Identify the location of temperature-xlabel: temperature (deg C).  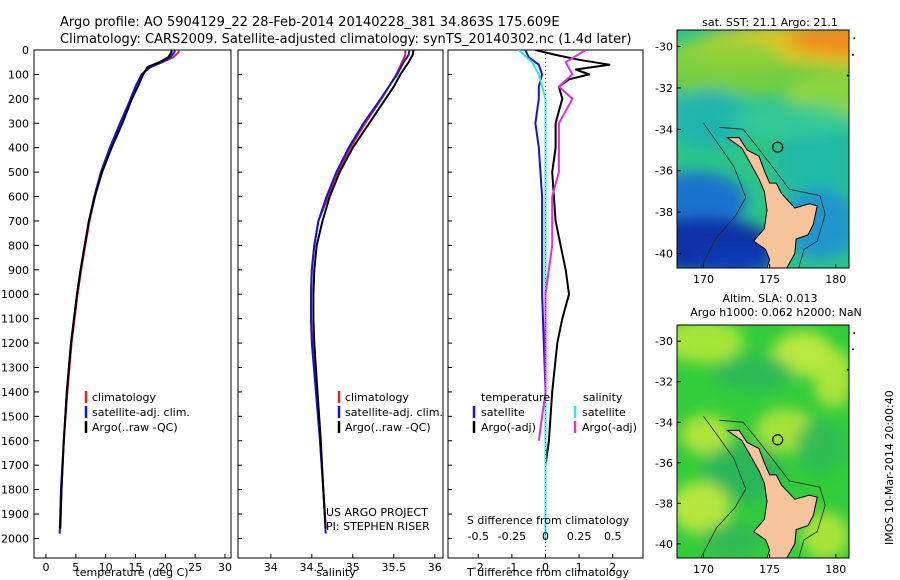
(131, 572).